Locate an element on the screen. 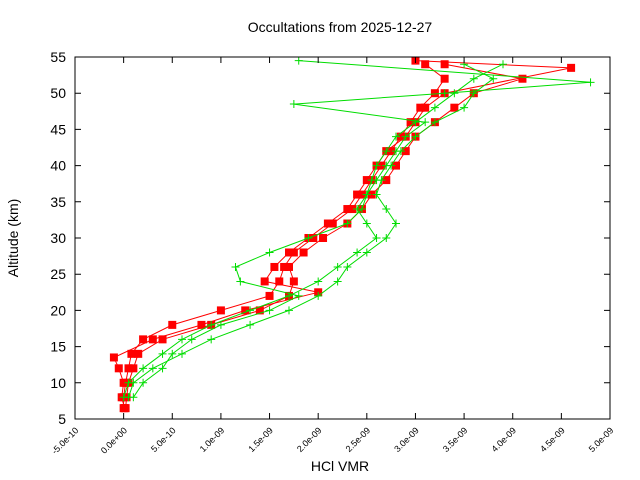 The height and width of the screenshot is (480, 640). y-tick-label: 50 is located at coordinates (58, 93).